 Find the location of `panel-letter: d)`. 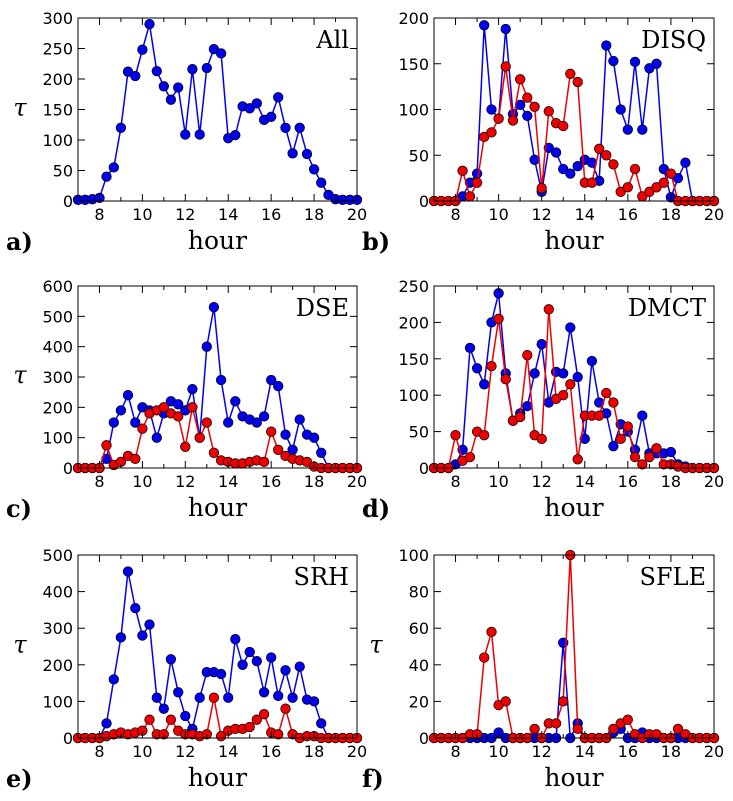

panel-letter: d) is located at coordinates (376, 508).